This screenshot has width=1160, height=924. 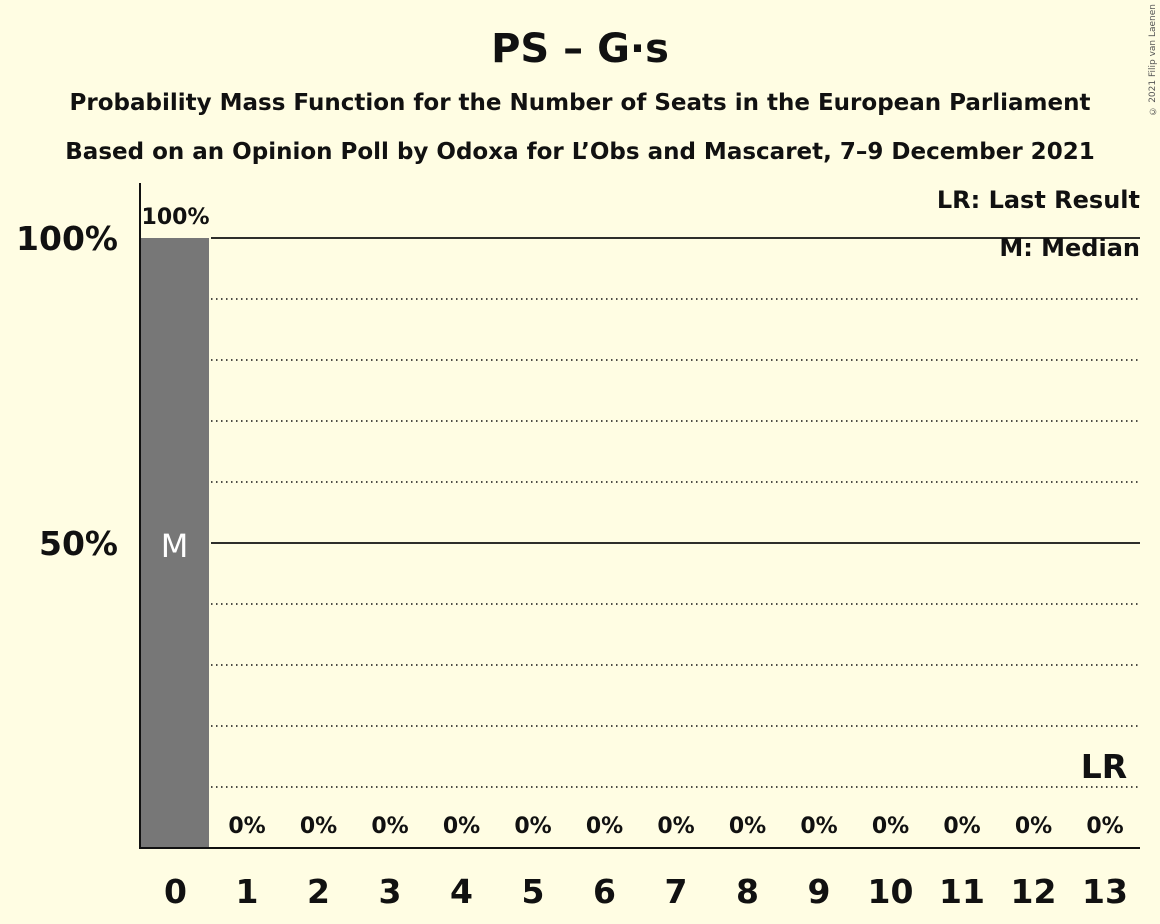 What do you see at coordinates (78, 543) in the screenshot?
I see `y-tick-label: 50%` at bounding box center [78, 543].